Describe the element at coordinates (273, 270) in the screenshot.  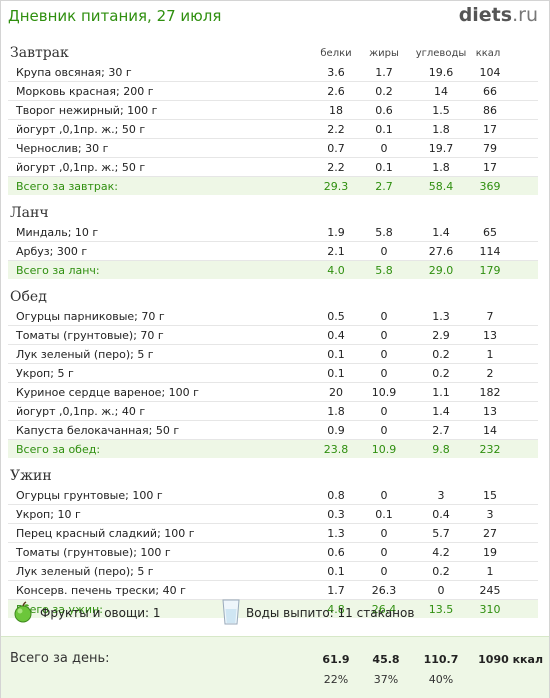
I see `meal-total-row: Всего за ланч: 4.0 5.8 29.0 179` at that location.